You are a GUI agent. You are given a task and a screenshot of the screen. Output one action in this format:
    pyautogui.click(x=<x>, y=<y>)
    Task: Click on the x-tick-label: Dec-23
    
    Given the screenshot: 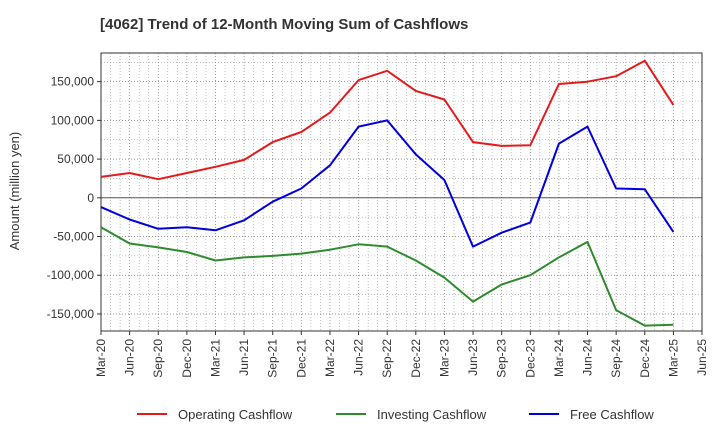 What is the action you would take?
    pyautogui.click(x=530, y=358)
    